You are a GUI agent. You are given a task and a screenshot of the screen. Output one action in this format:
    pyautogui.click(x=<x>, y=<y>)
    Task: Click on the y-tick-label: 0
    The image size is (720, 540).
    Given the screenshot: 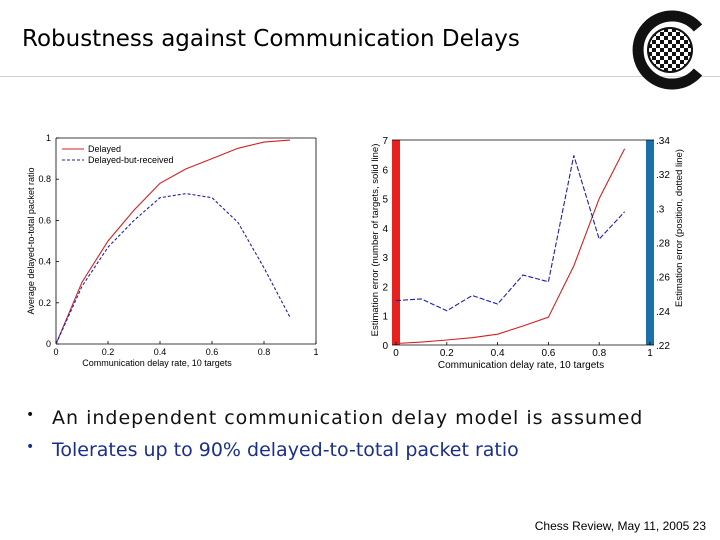 What is the action you would take?
    pyautogui.click(x=48, y=344)
    